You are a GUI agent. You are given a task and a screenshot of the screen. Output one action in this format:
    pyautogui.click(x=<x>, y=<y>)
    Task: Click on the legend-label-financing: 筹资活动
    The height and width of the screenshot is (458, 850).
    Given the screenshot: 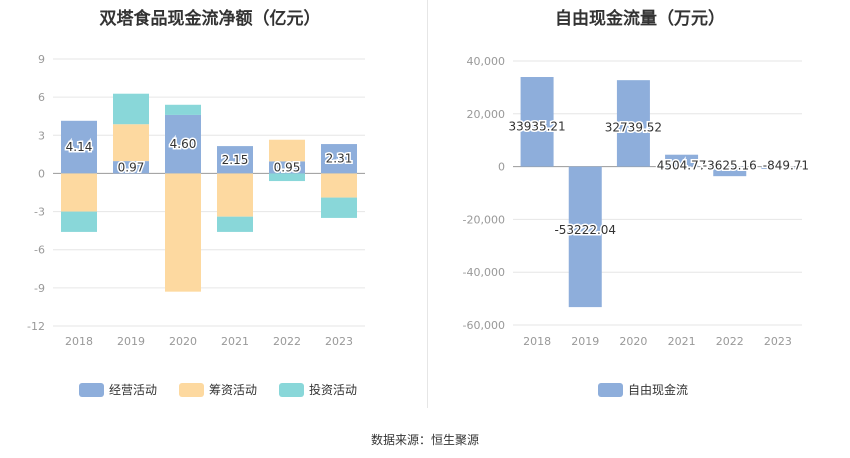 What is the action you would take?
    pyautogui.click(x=233, y=390)
    